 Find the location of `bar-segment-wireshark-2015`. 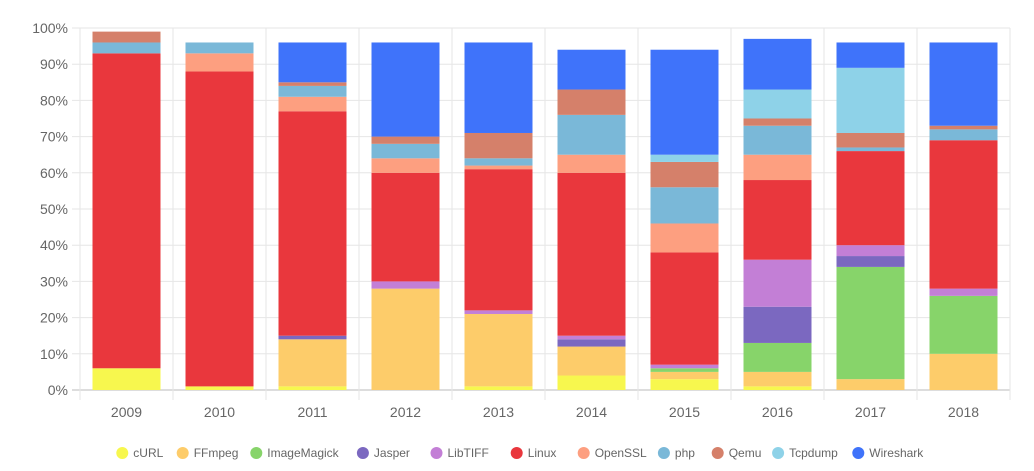

bar-segment-wireshark-2015 is located at coordinates (684, 102).